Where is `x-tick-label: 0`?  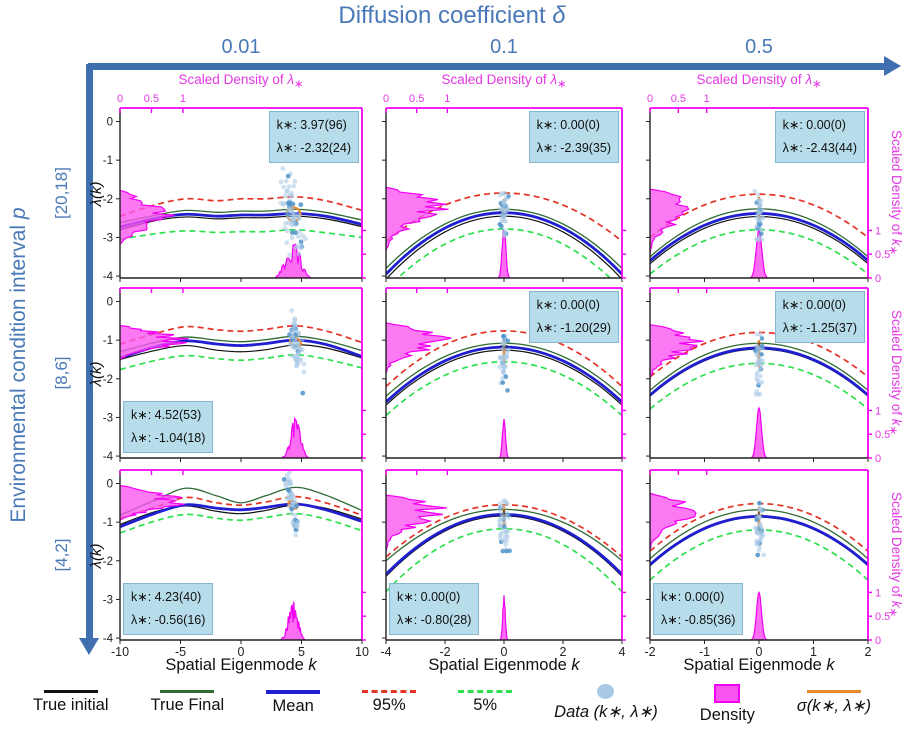
x-tick-label: 0 is located at coordinates (504, 652).